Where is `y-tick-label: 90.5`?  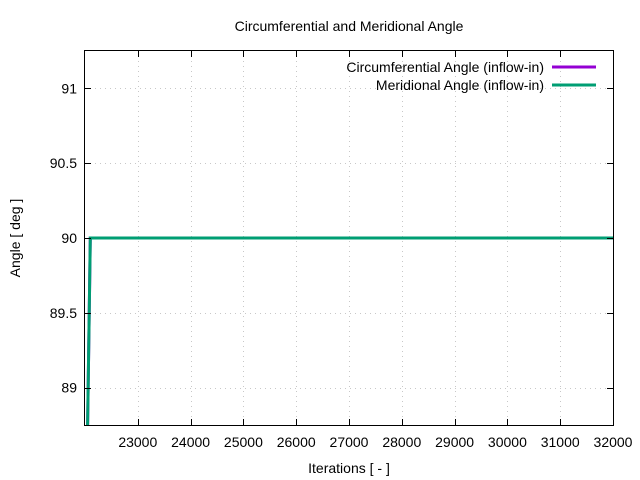
y-tick-label: 90.5 is located at coordinates (63, 163).